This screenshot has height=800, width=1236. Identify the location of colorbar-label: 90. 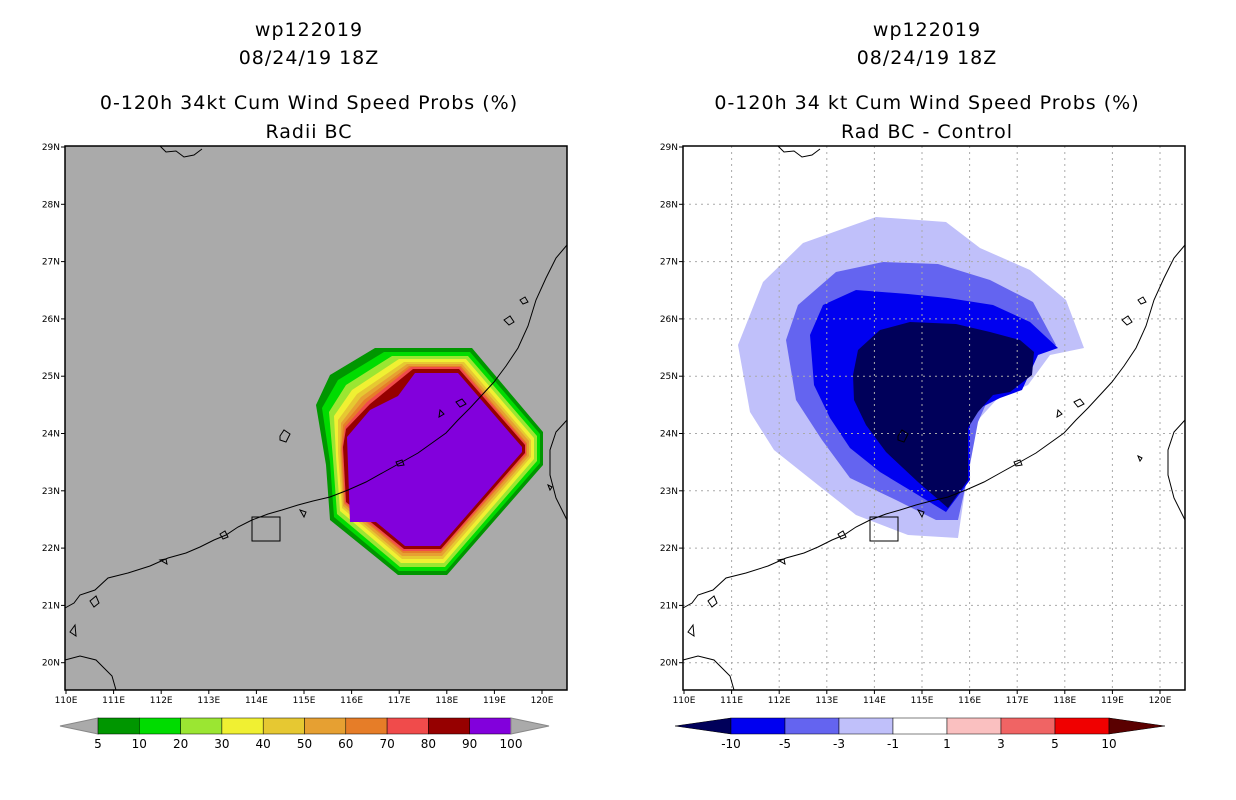
(469, 744).